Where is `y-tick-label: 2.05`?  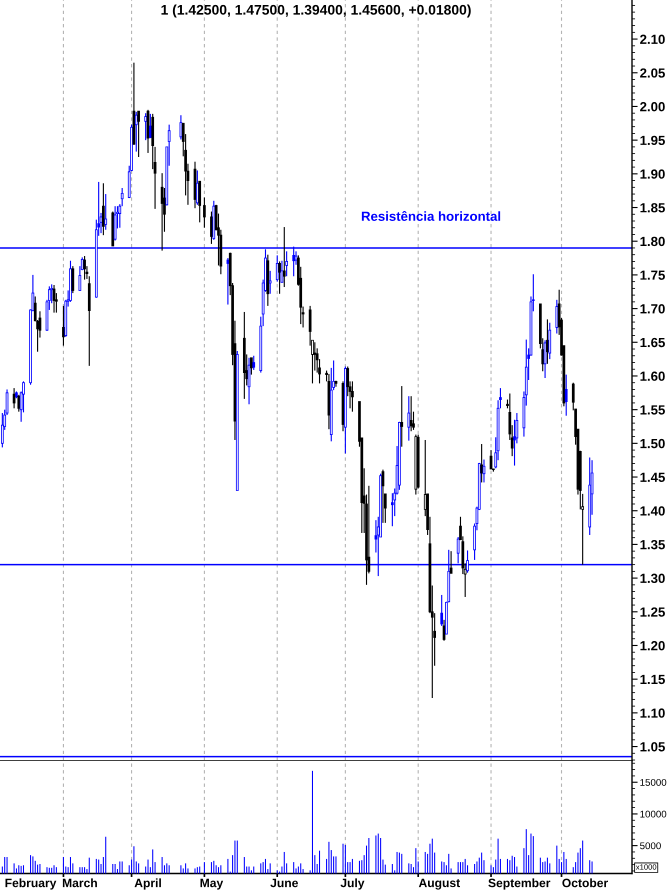
y-tick-label: 2.05 is located at coordinates (652, 73).